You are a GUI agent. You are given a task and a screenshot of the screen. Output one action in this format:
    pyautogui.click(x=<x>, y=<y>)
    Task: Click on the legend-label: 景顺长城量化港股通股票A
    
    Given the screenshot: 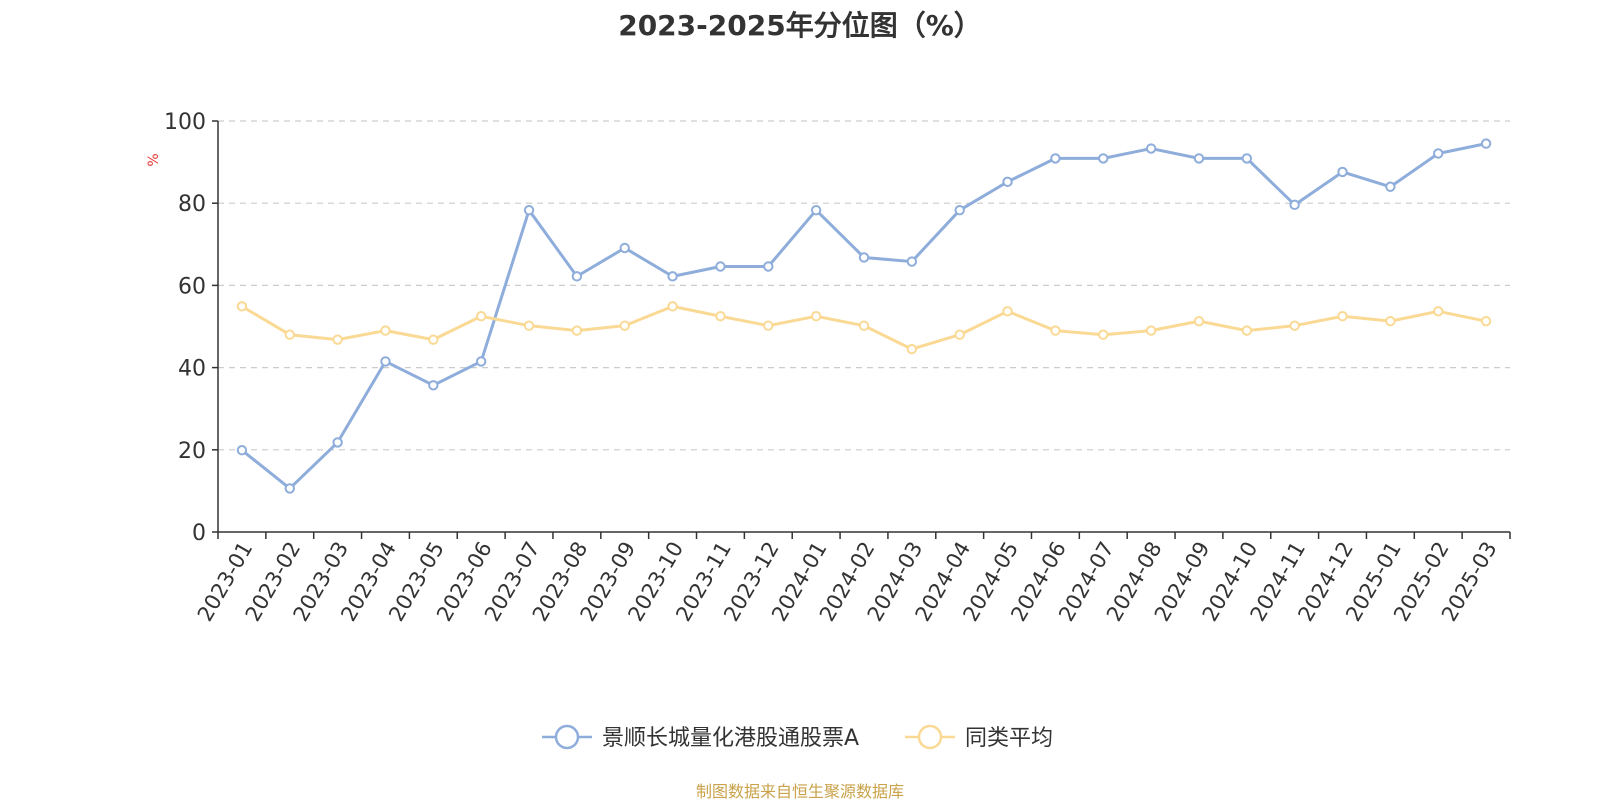 What is the action you would take?
    pyautogui.click(x=730, y=738)
    